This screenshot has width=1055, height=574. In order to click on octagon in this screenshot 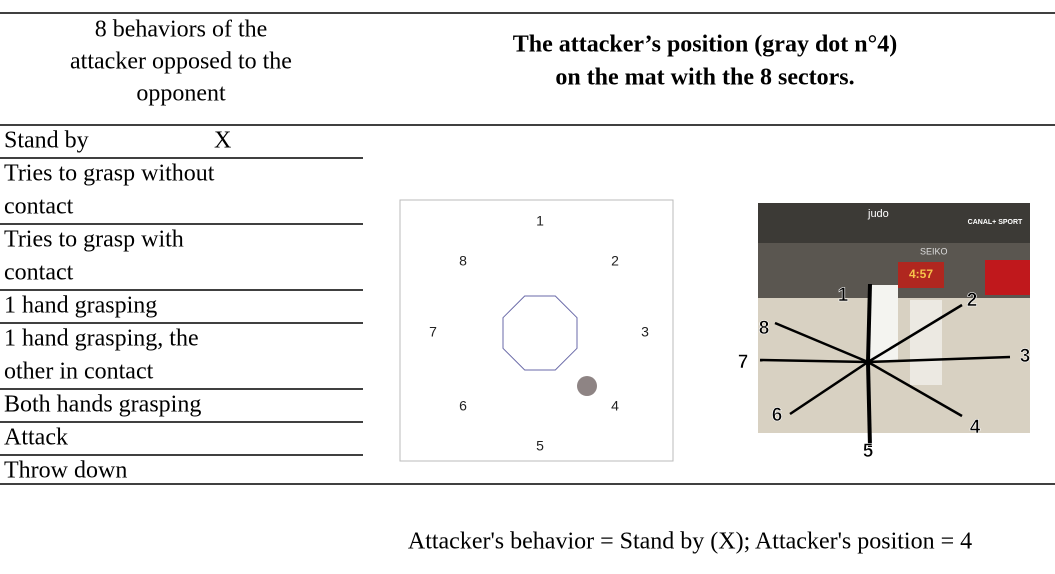, I will do `click(540, 333)`.